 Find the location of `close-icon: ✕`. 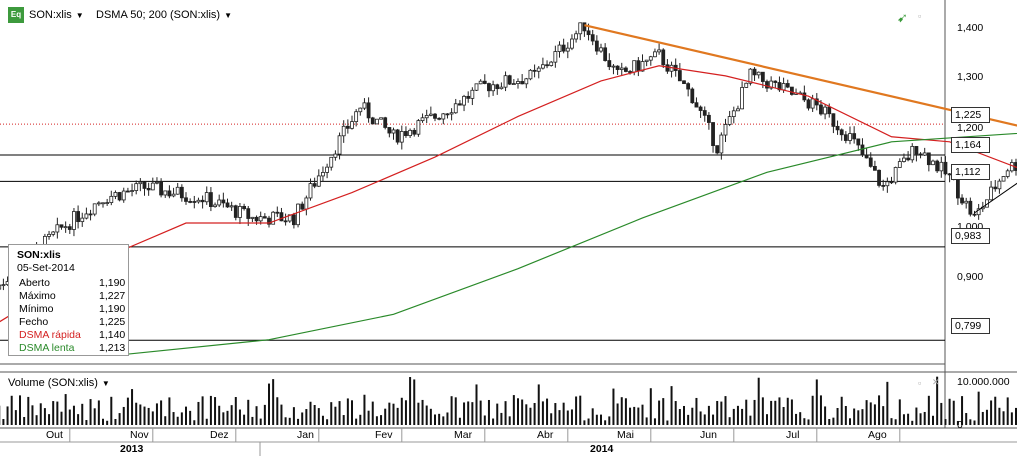

close-icon: ✕ is located at coordinates (936, 382).